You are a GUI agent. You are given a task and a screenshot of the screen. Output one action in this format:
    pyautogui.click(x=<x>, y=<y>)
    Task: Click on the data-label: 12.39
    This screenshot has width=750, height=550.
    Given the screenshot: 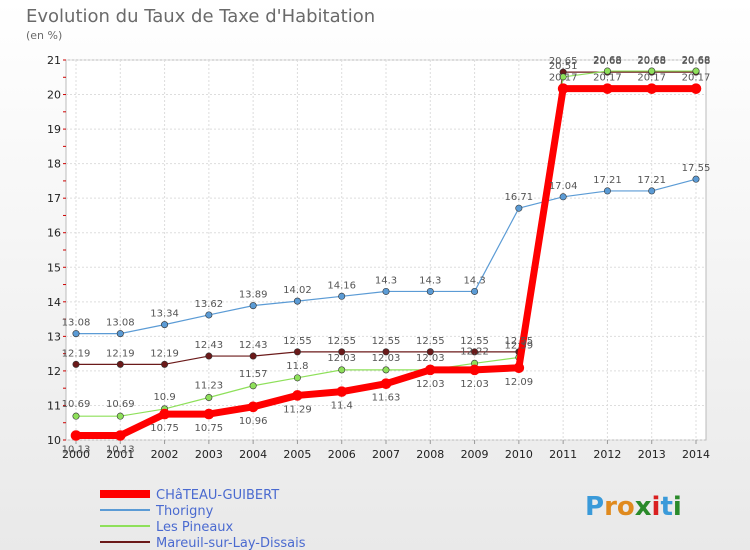 What is the action you would take?
    pyautogui.click(x=519, y=345)
    